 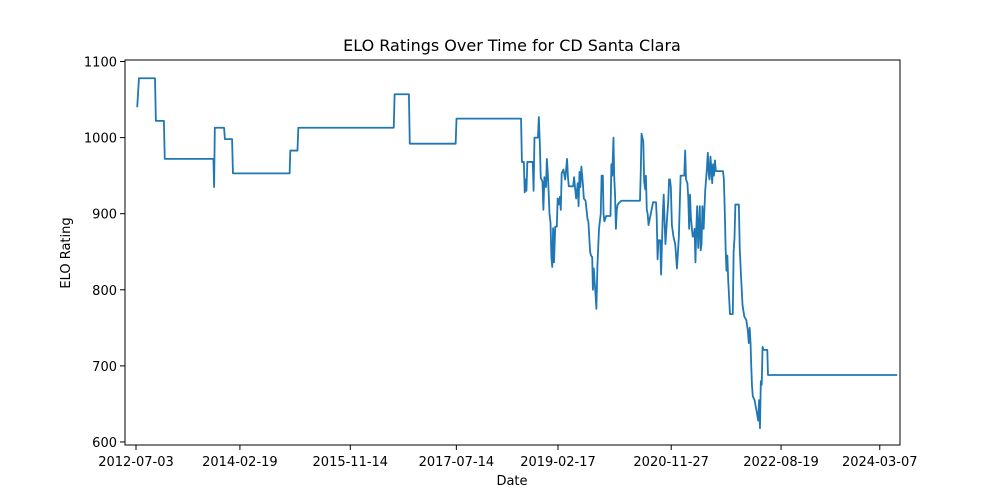 What do you see at coordinates (104, 367) in the screenshot?
I see `y-tick-label: 700` at bounding box center [104, 367].